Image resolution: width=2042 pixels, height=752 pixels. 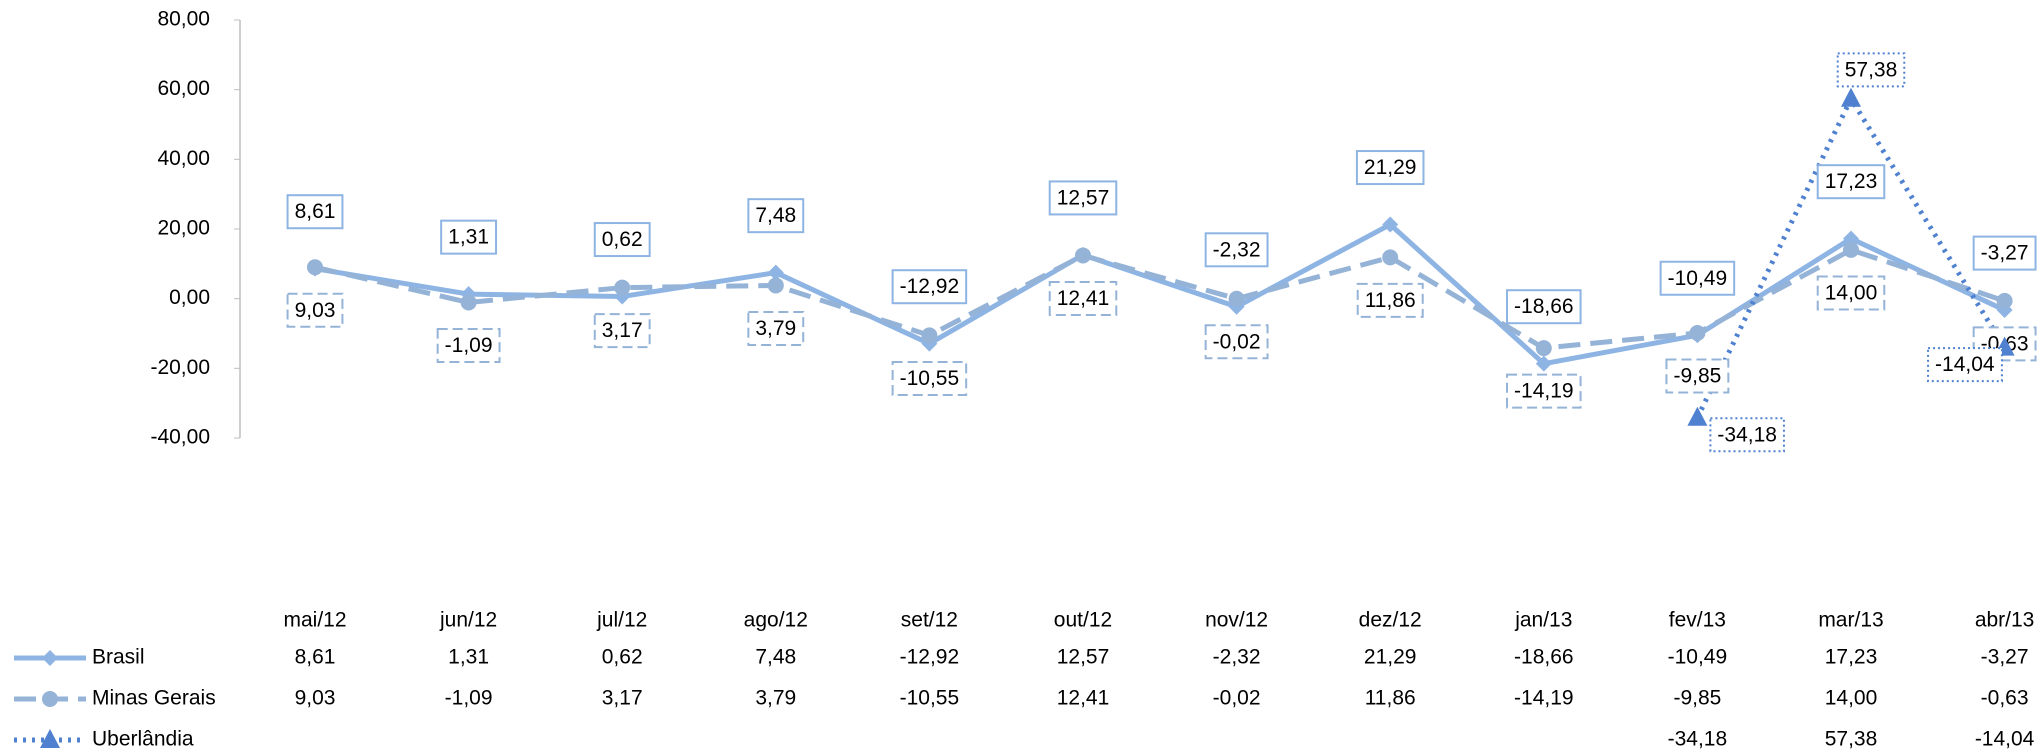 I want to click on data-label: -10,49, so click(x=1698, y=278).